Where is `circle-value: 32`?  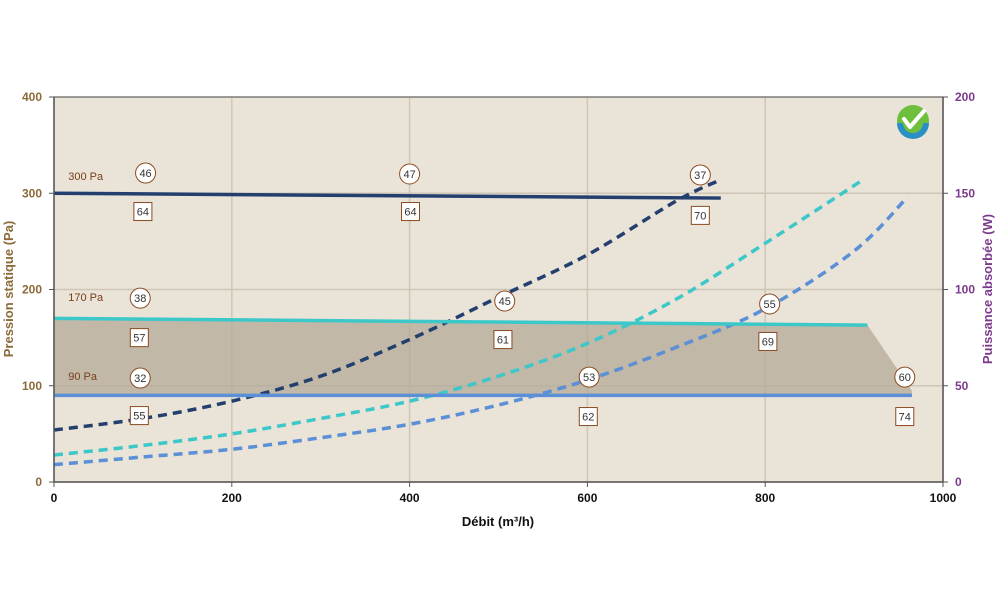
circle-value: 32 is located at coordinates (140, 379).